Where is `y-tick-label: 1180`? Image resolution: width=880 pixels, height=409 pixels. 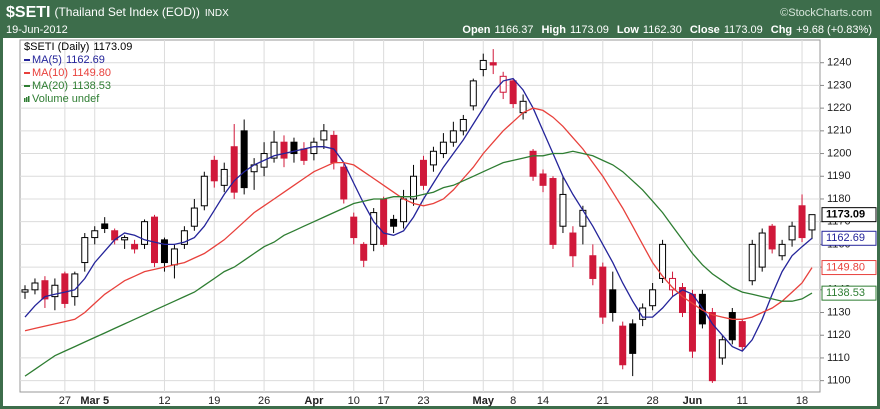
y-tick-label: 1180 is located at coordinates (839, 199).